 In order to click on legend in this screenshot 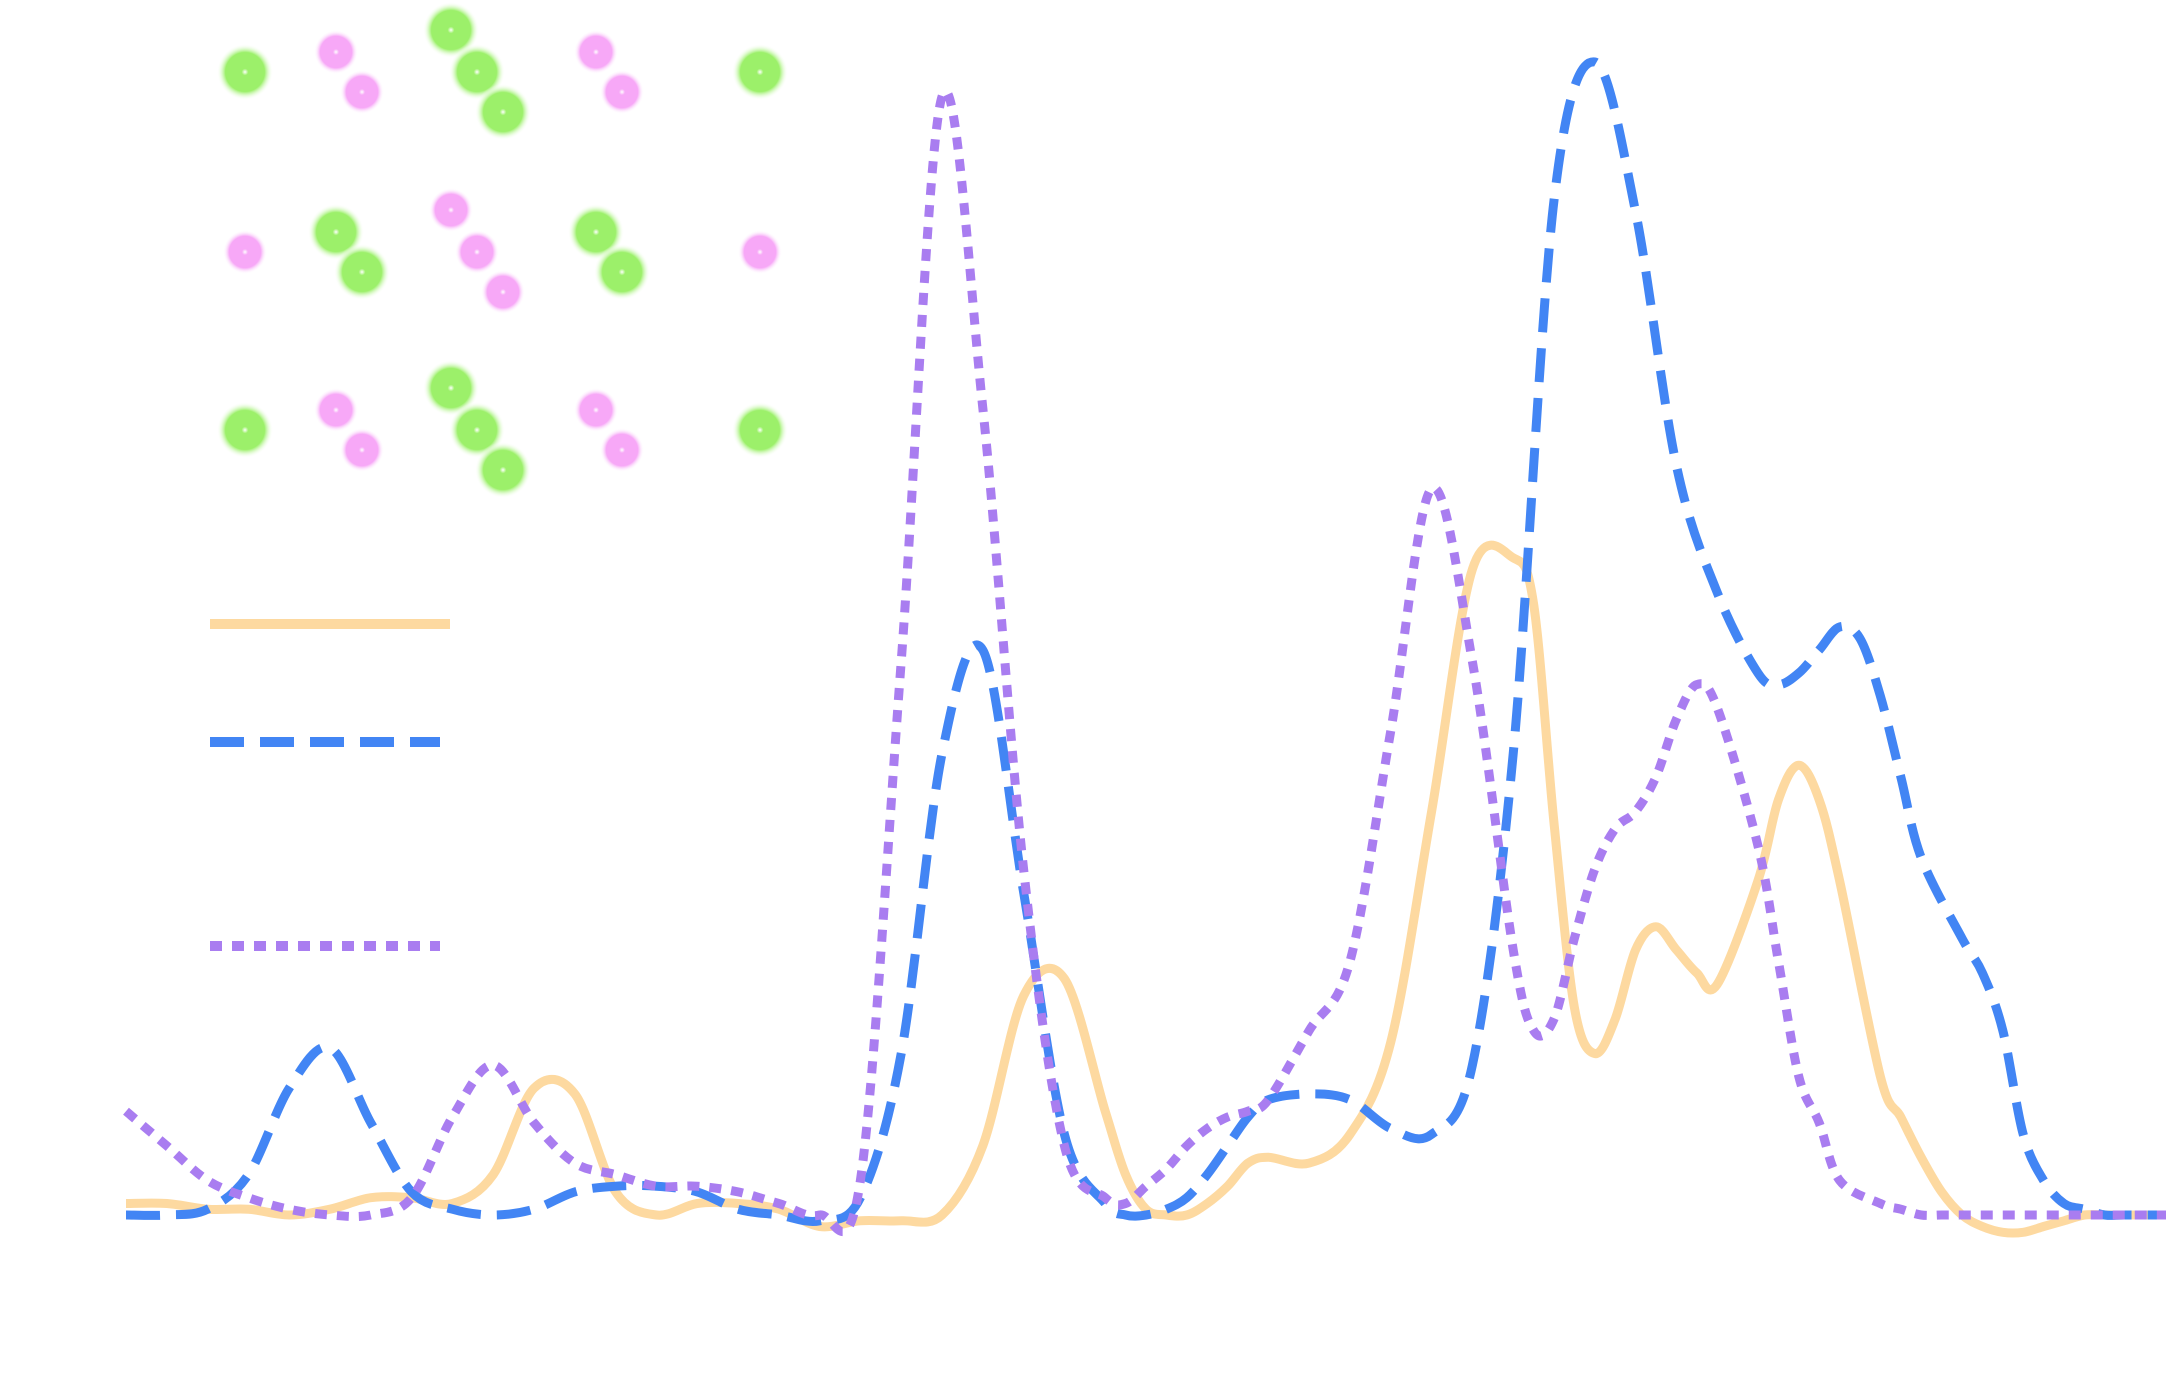, I will do `click(330, 785)`.